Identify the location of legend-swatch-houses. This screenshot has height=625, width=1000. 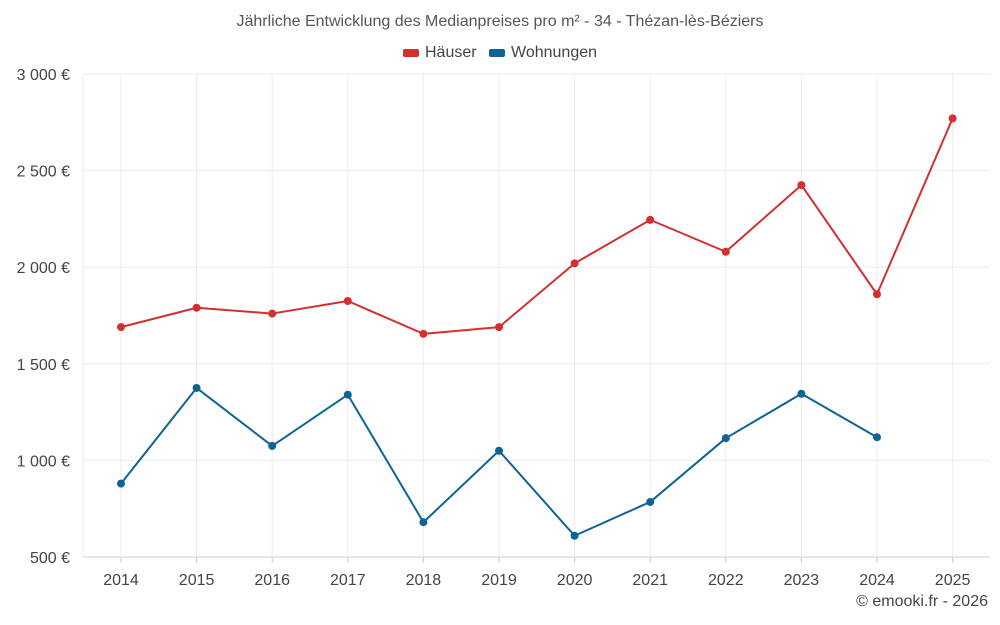
(410, 53).